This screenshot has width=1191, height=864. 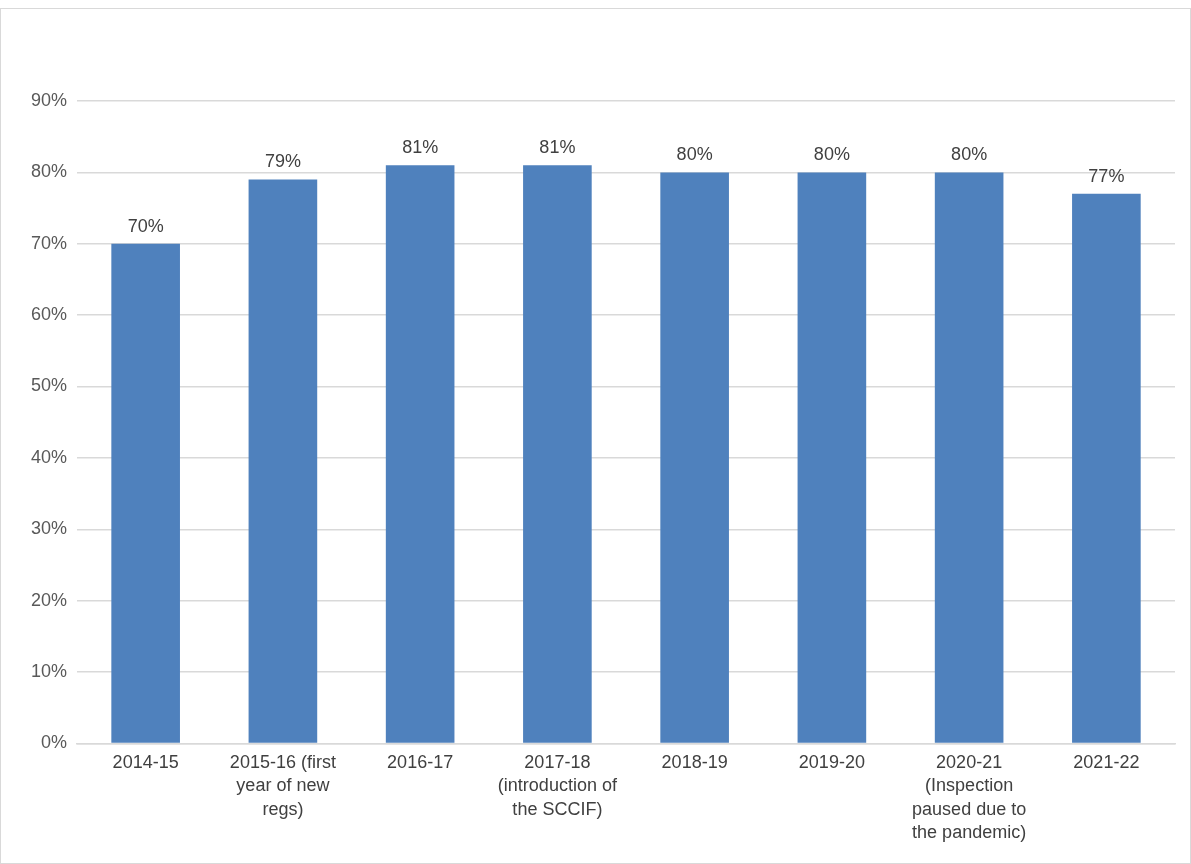 What do you see at coordinates (282, 785) in the screenshot?
I see `x-tick-label: 2015-16 (first year of new regs)` at bounding box center [282, 785].